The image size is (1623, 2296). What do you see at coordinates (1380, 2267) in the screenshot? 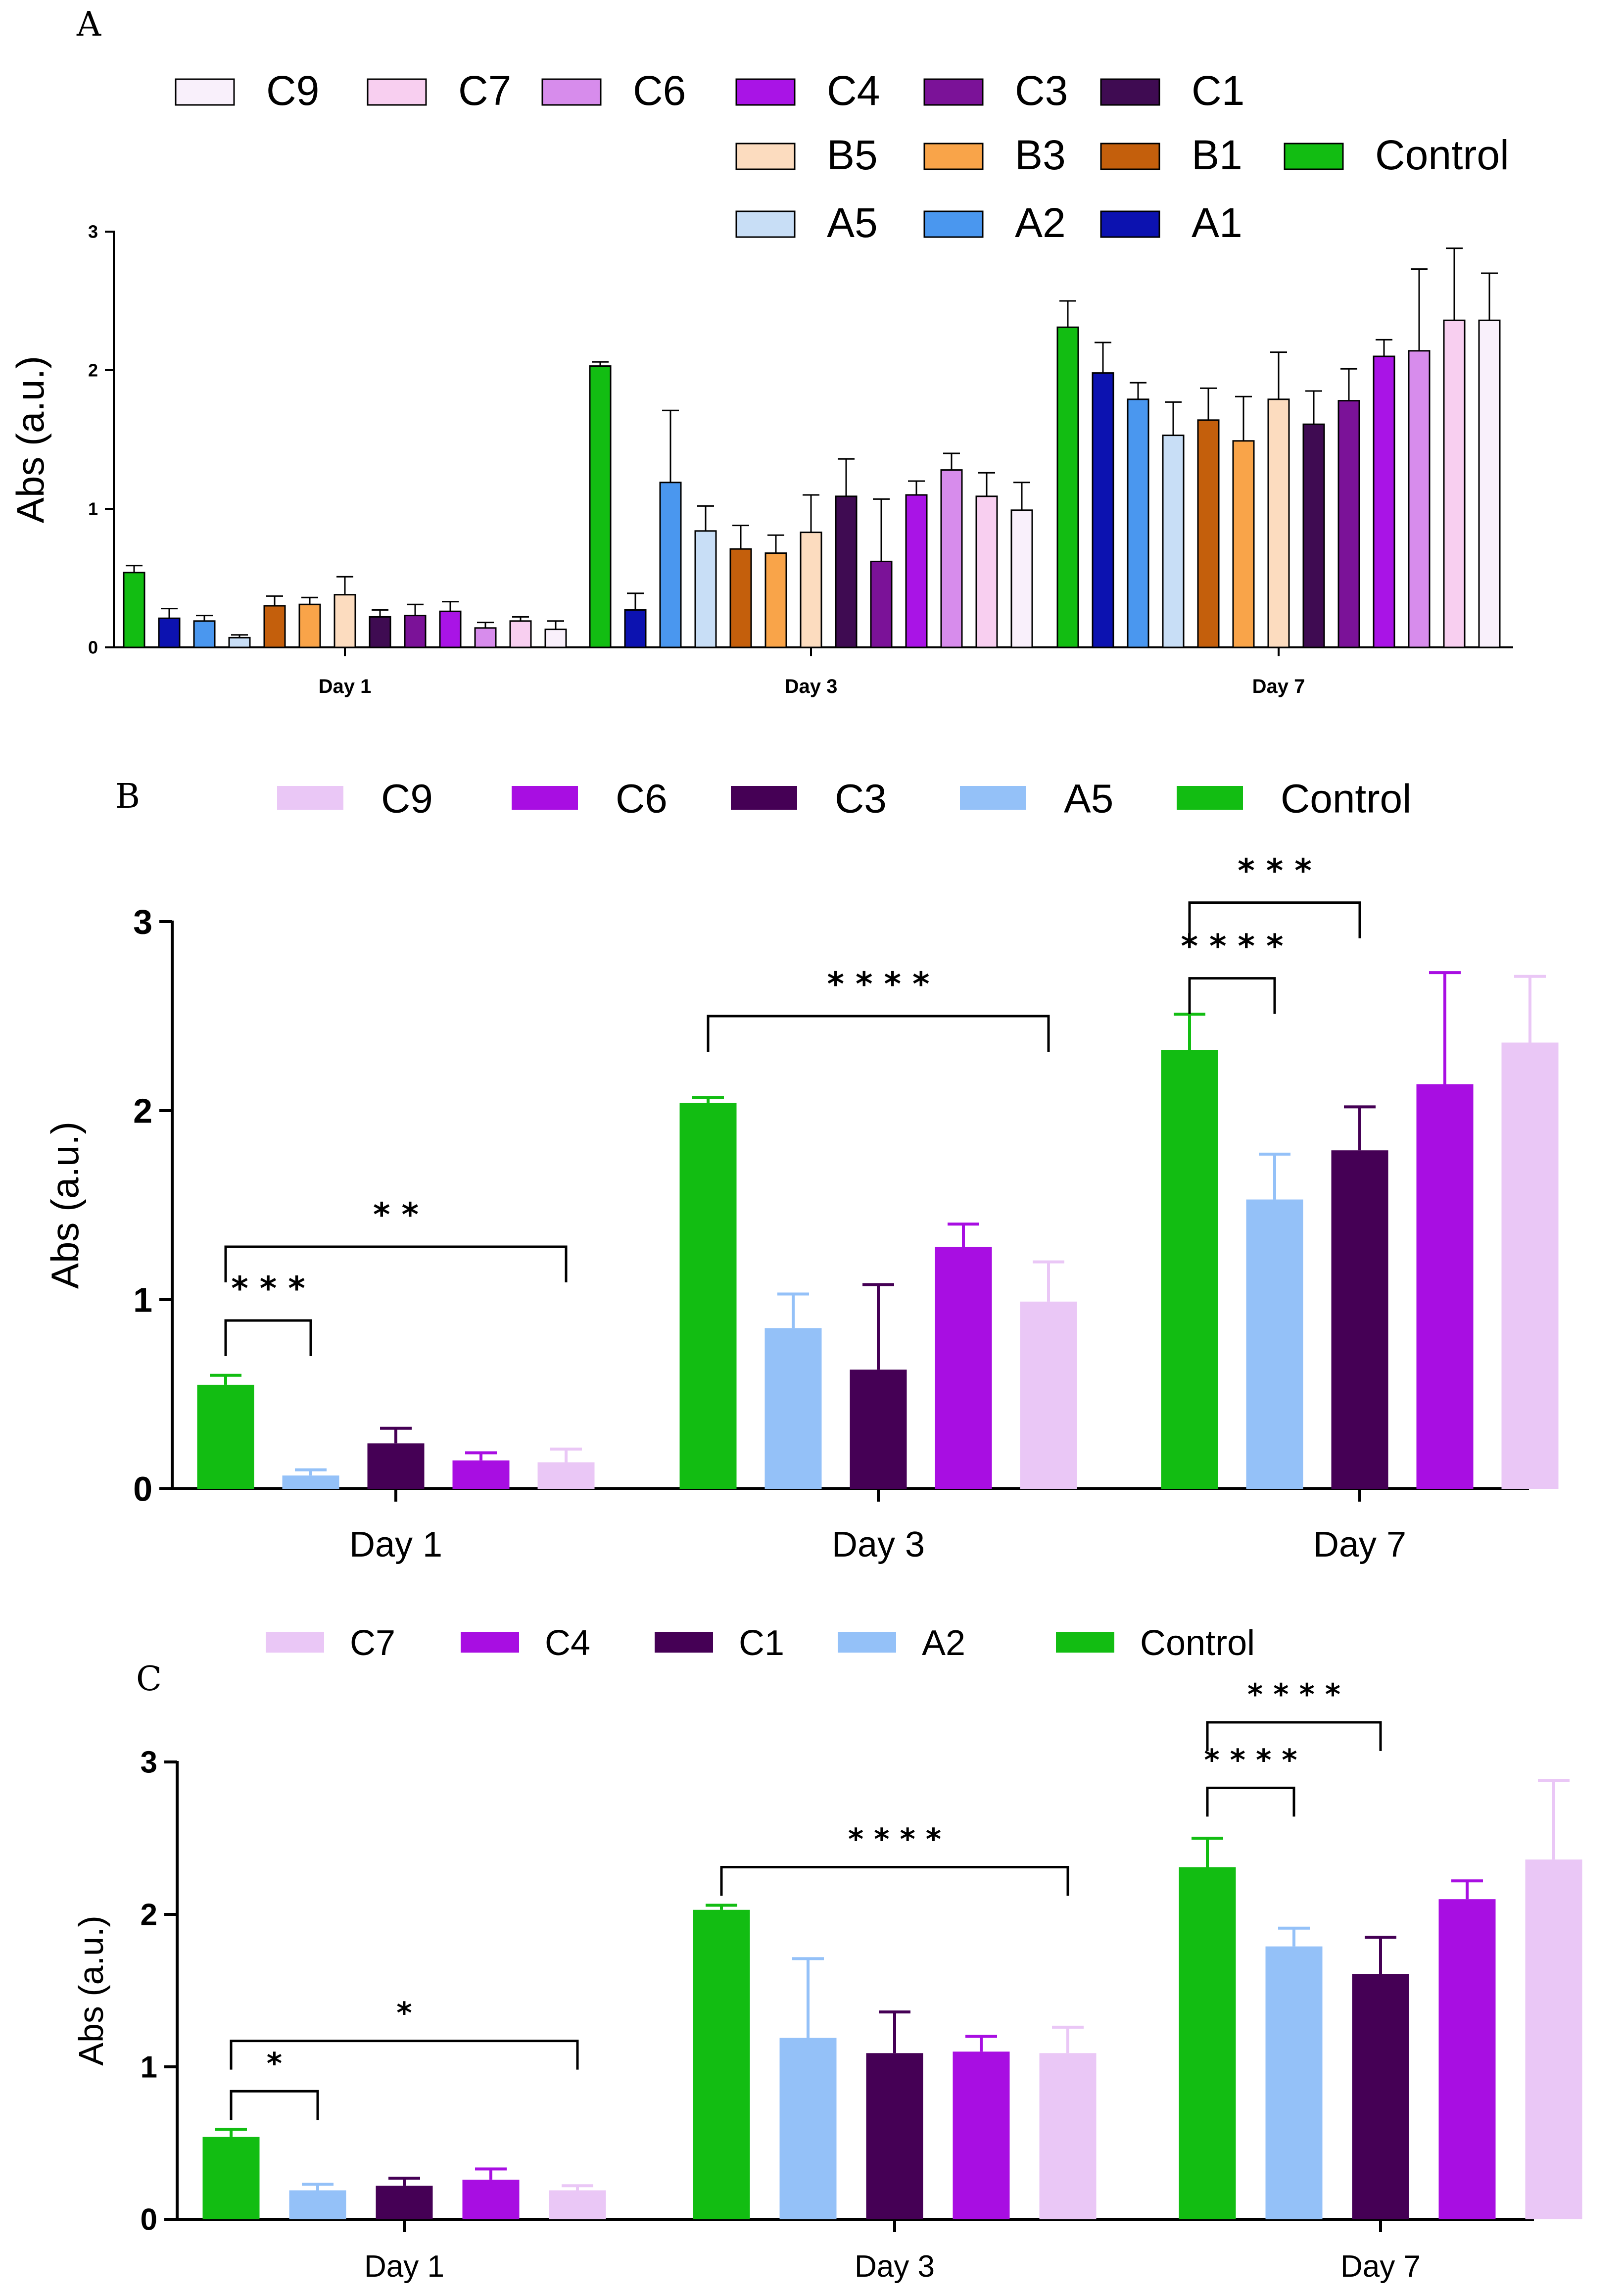
I see `x-tick-label-c-2: Day 7` at bounding box center [1380, 2267].